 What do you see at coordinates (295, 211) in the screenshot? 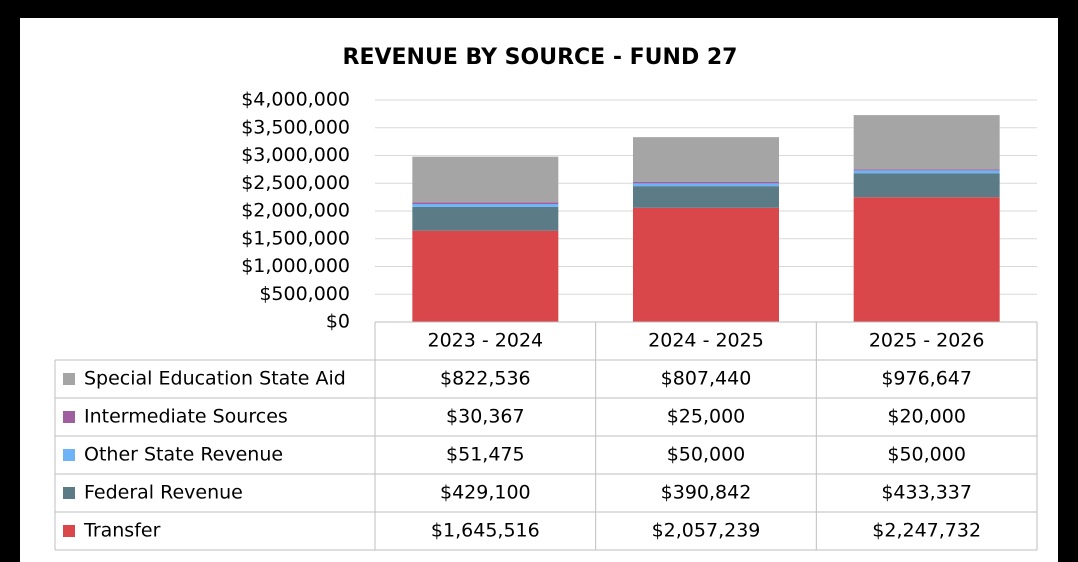
I see `y-tick-label: $2,000,000` at bounding box center [295, 211].